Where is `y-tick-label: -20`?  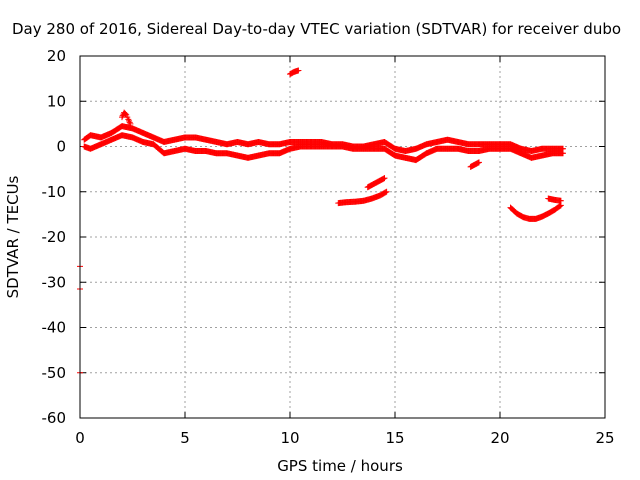
y-tick-label: -20 is located at coordinates (54, 237).